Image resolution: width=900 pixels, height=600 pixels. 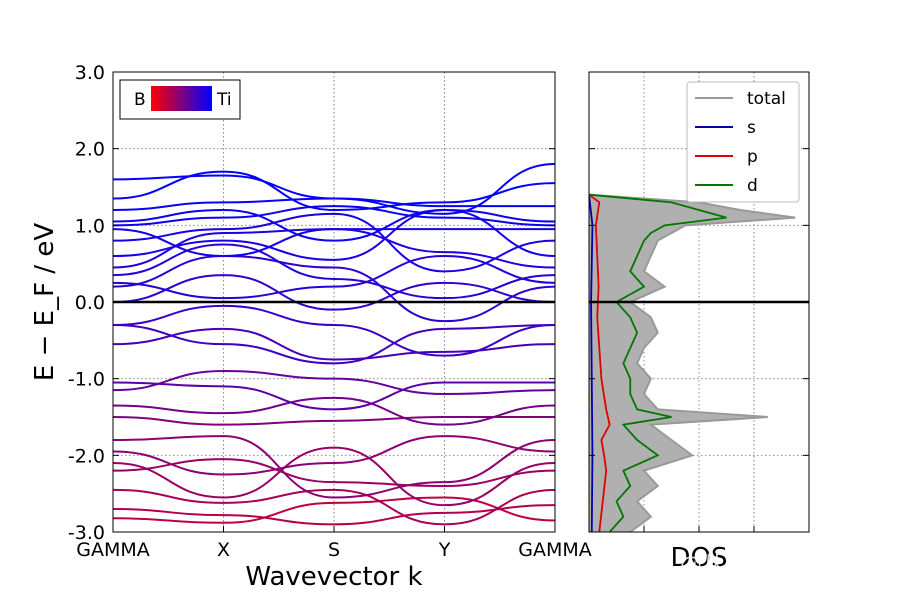 I want to click on projection-legend: B Ti, so click(x=180, y=99).